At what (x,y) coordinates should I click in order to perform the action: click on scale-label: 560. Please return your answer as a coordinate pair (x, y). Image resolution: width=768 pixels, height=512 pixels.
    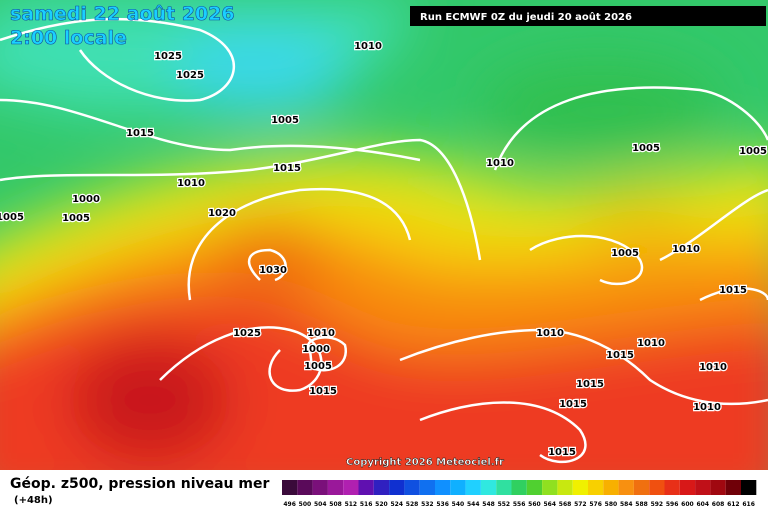
    Looking at the image, I should click on (534, 504).